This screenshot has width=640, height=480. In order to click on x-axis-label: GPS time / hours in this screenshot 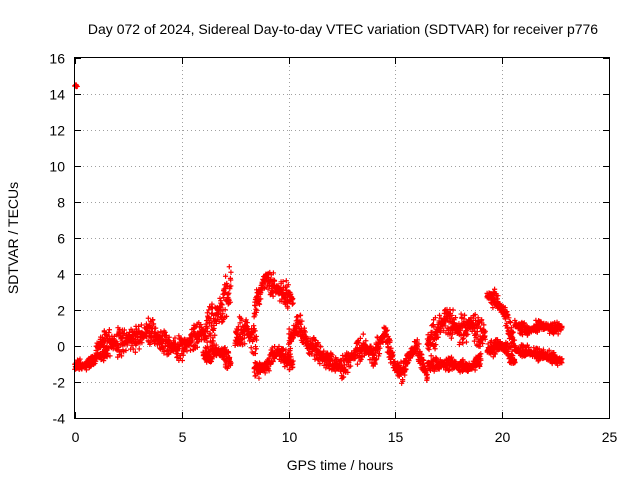, I will do `click(340, 465)`.